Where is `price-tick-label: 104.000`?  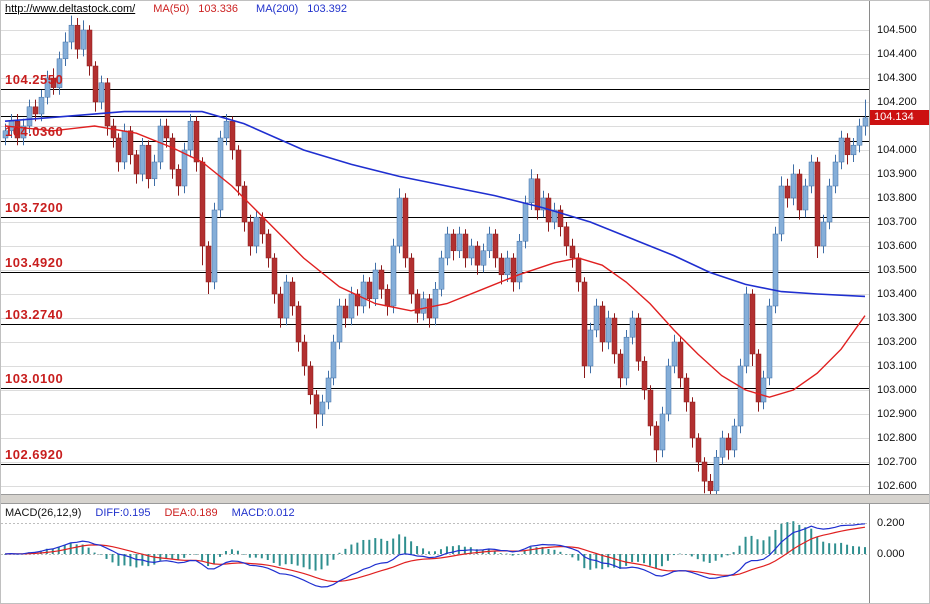 price-tick-label: 104.000 is located at coordinates (897, 150).